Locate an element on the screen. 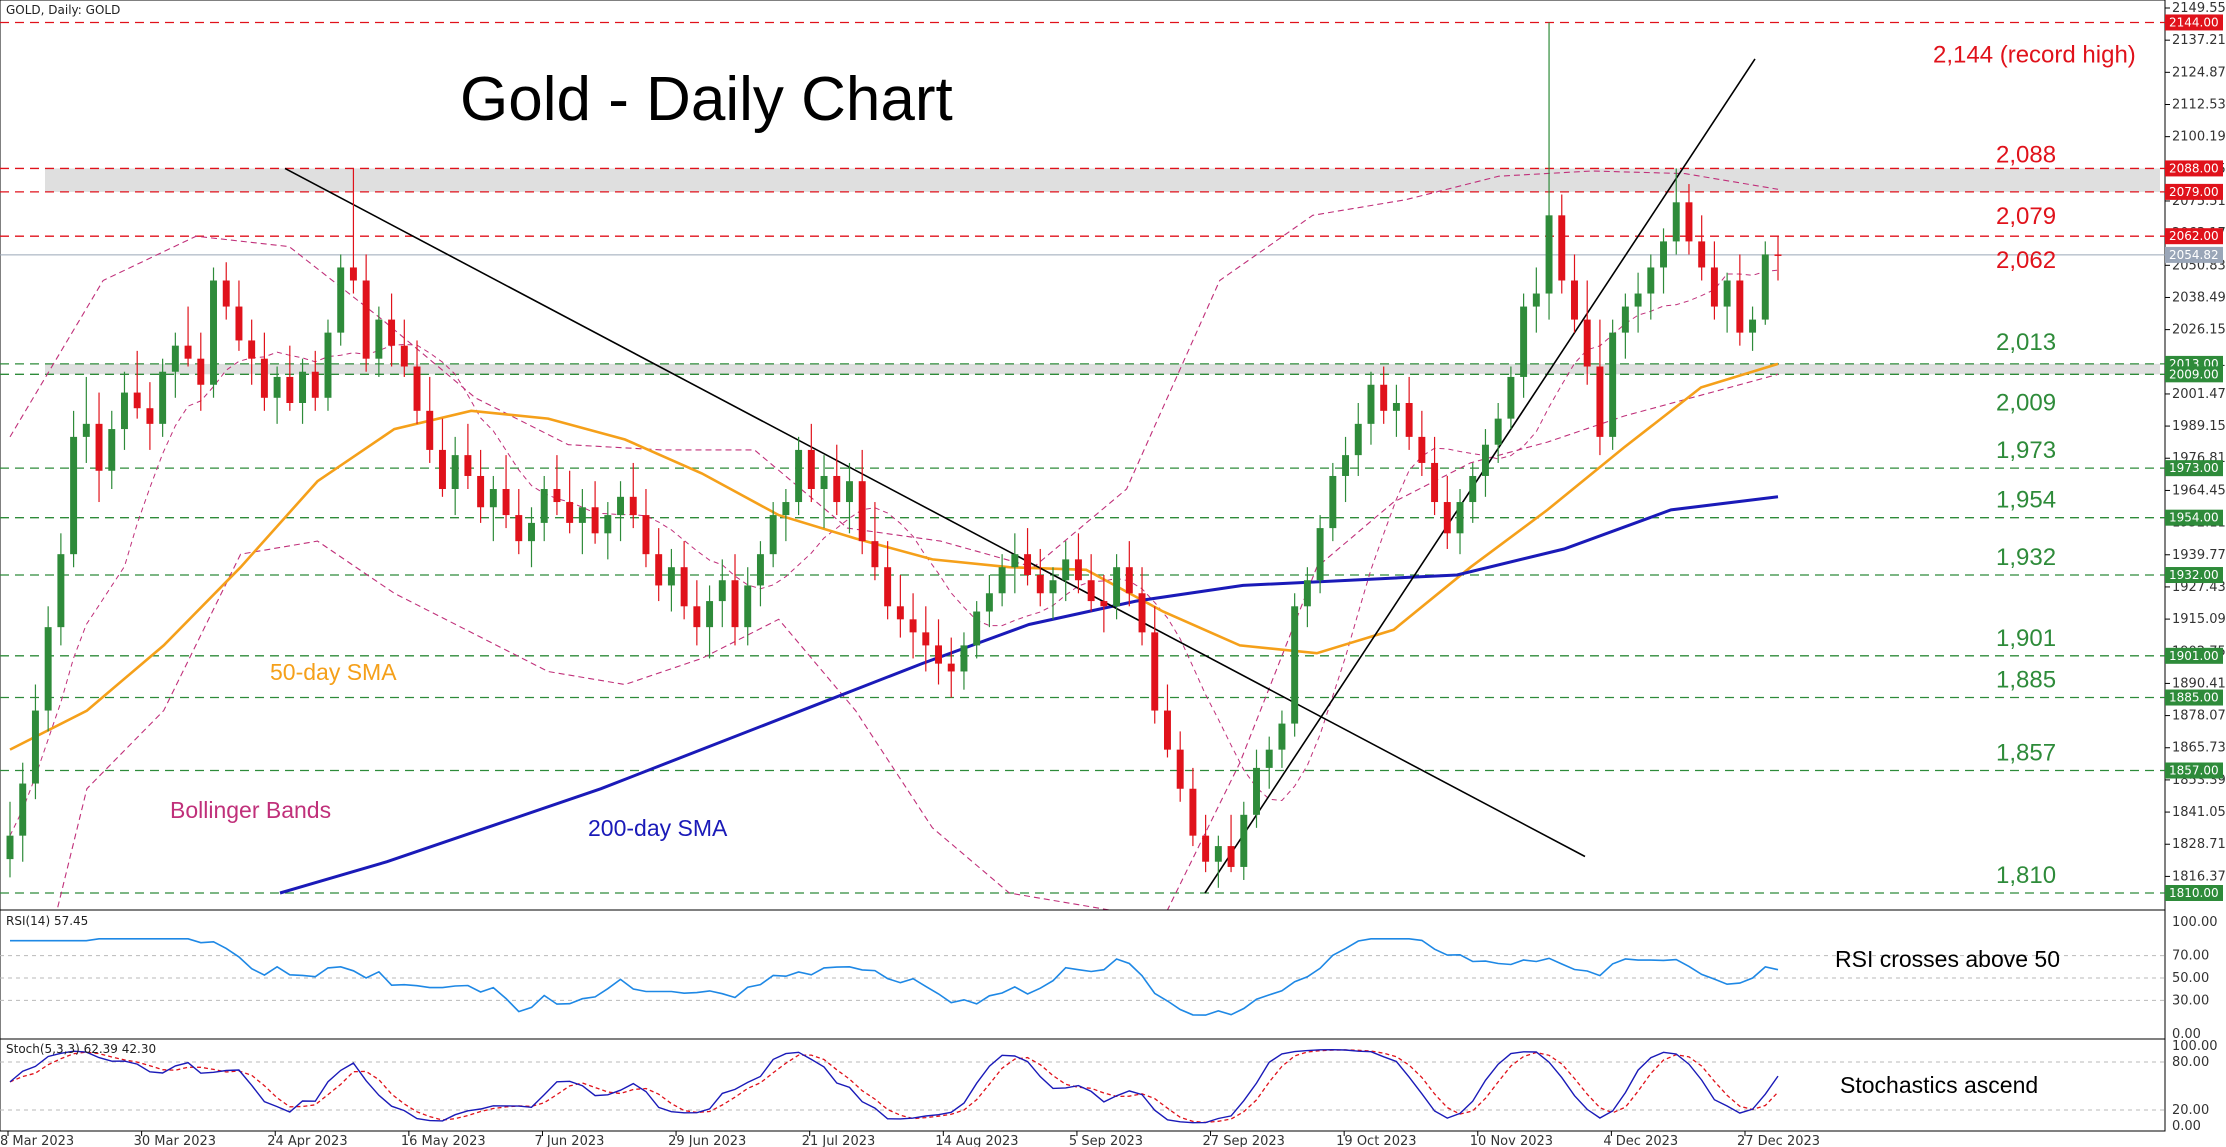 Image resolution: width=2226 pixels, height=1147 pixels. x-tick-label: 14 Aug 2023 is located at coordinates (976, 1140).